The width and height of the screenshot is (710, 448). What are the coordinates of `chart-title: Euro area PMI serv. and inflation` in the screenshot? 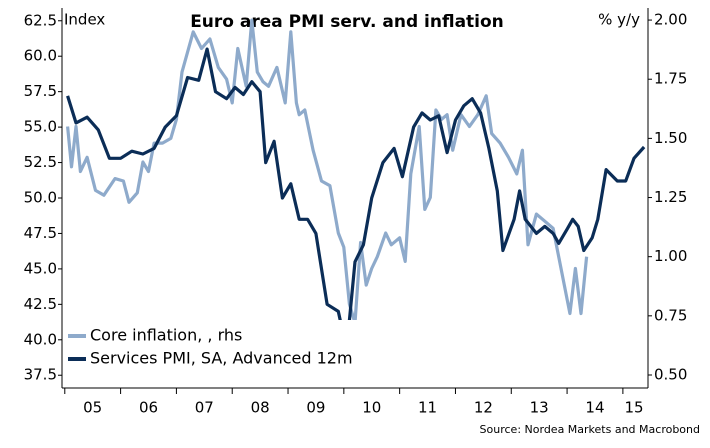 It's located at (347, 22).